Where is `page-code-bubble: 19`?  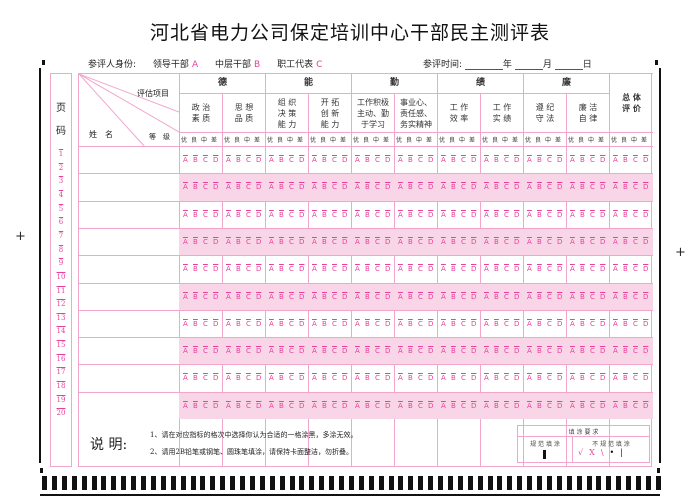
page-code-bubble: 19 is located at coordinates (61, 399).